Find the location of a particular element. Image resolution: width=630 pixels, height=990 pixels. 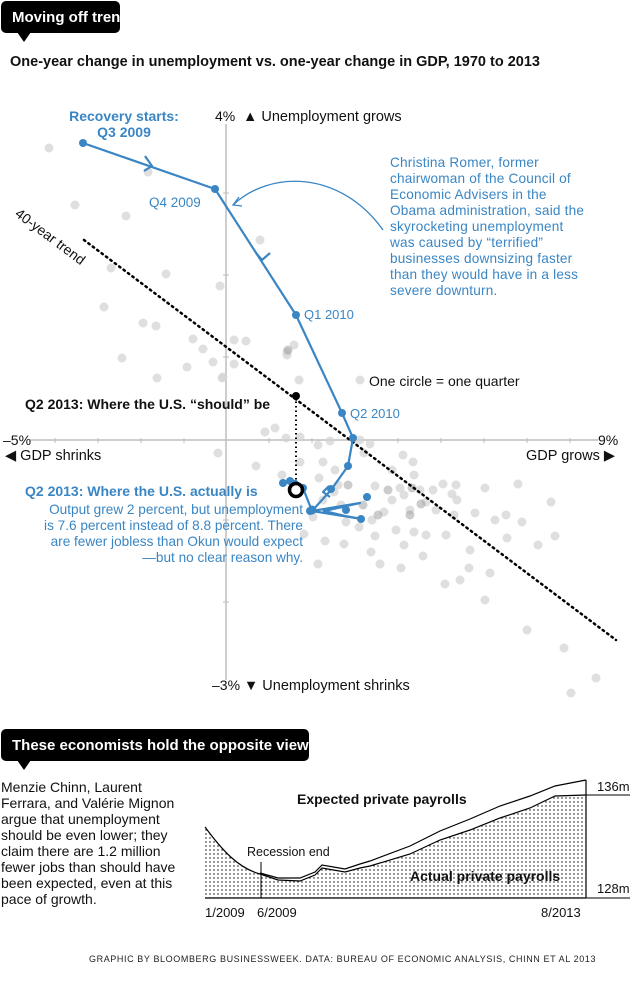

dense-dot-cluster is located at coordinates (354, 432).